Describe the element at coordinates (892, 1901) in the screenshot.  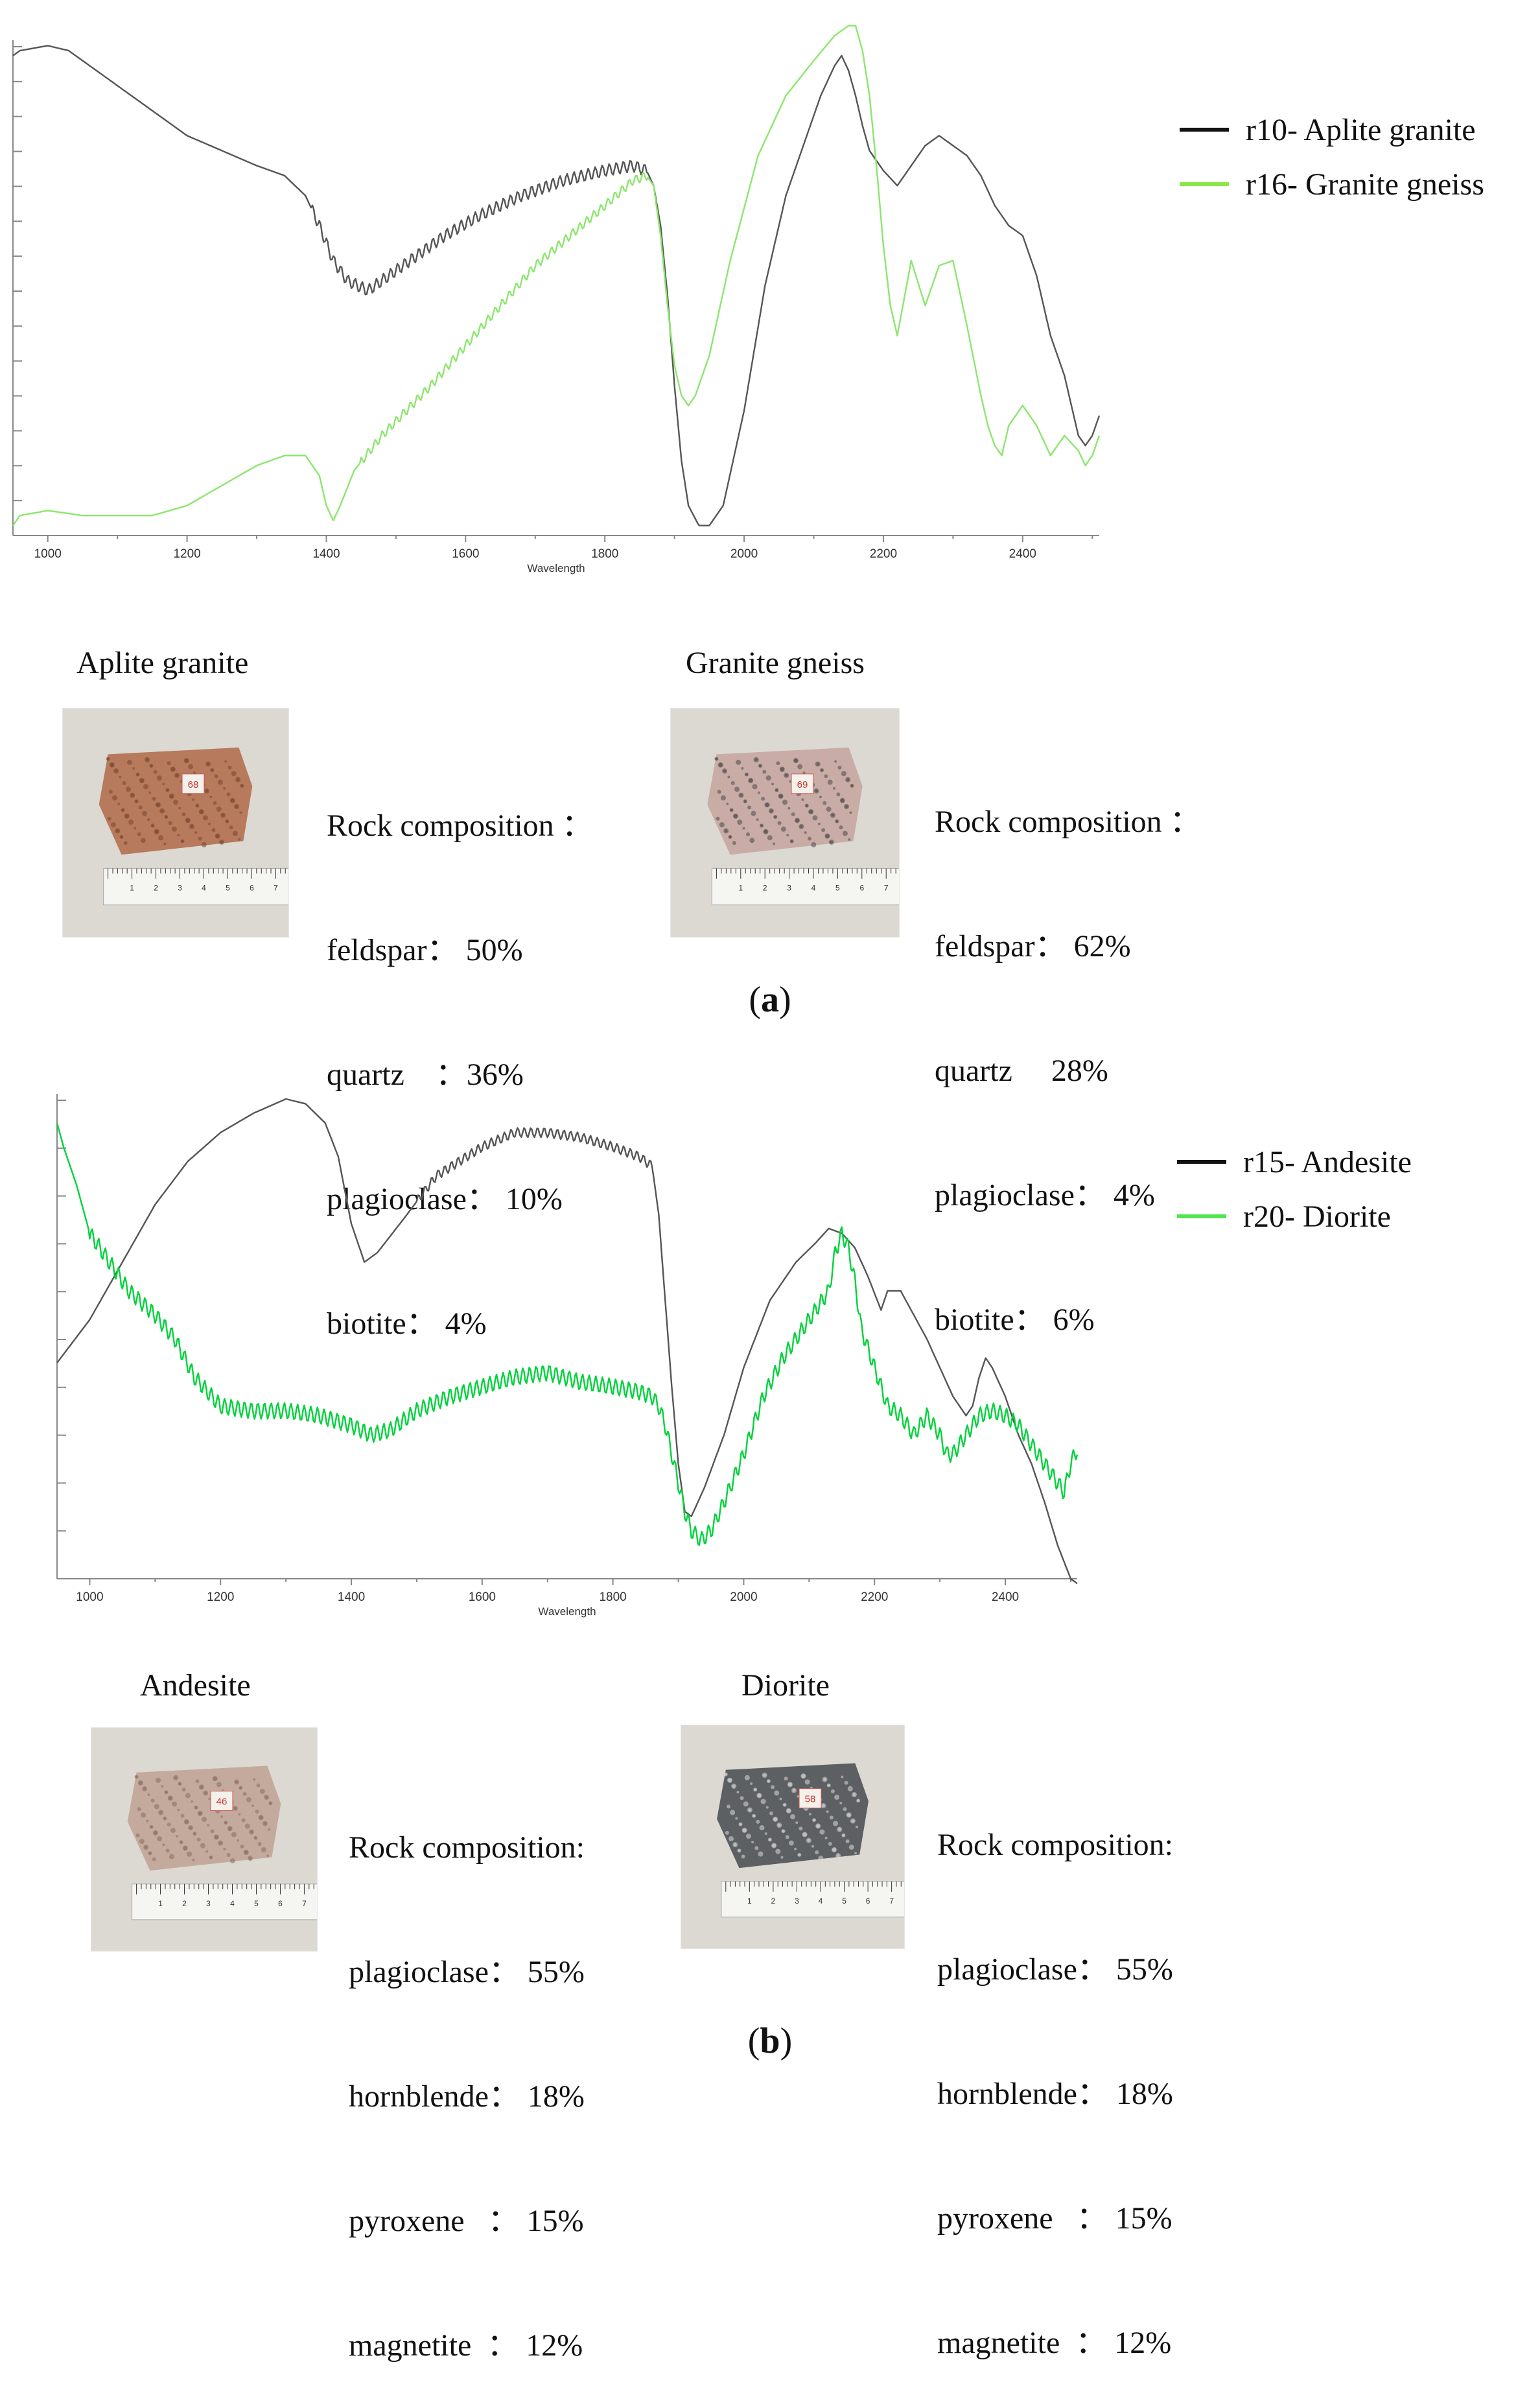
I see `ruler-number: 7` at that location.